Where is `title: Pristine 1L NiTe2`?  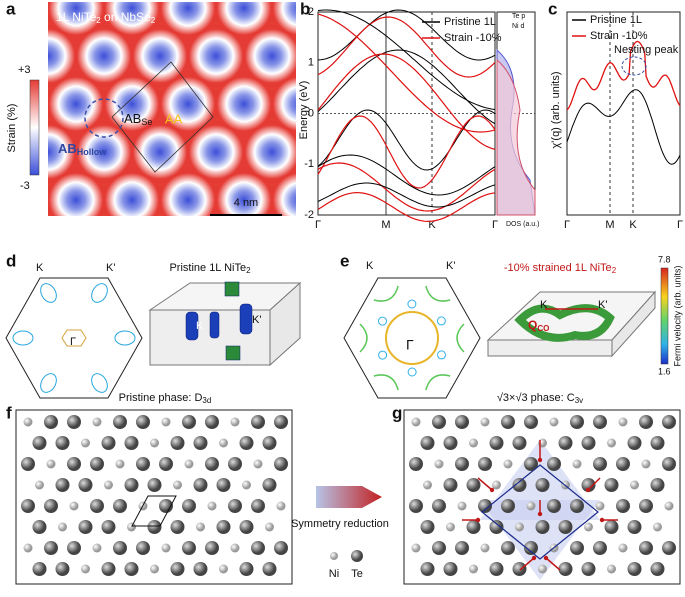 title: Pristine 1L NiTe2 is located at coordinates (210, 268).